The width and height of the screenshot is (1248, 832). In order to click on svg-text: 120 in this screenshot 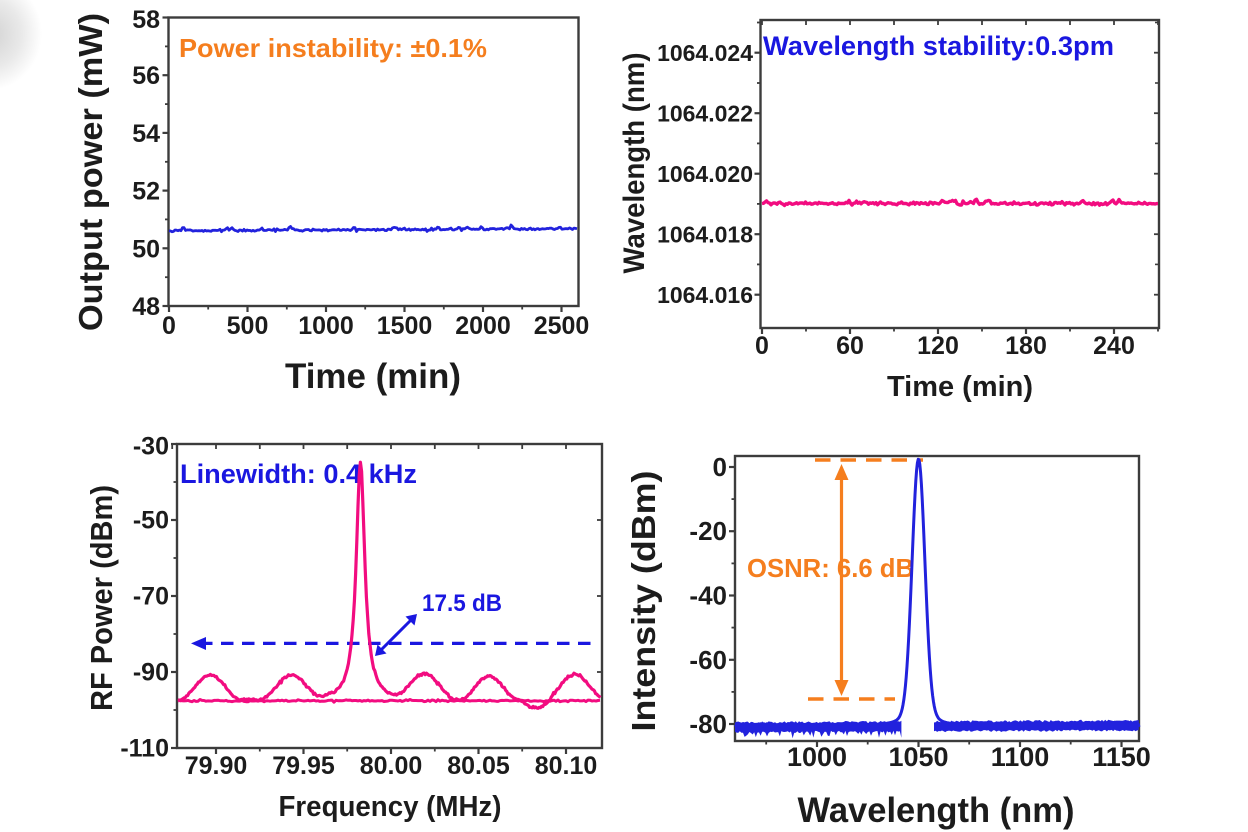, I will do `click(938, 346)`.